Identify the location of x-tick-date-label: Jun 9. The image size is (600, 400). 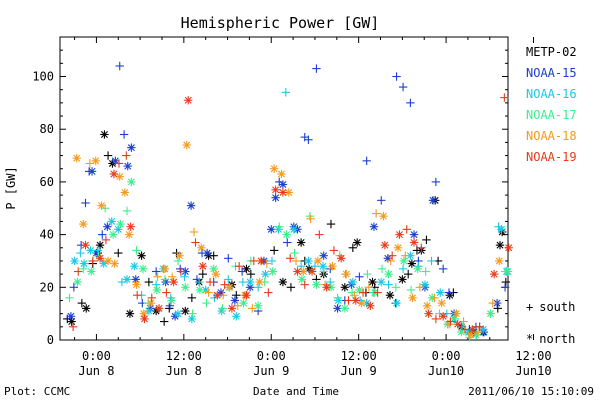
(359, 371).